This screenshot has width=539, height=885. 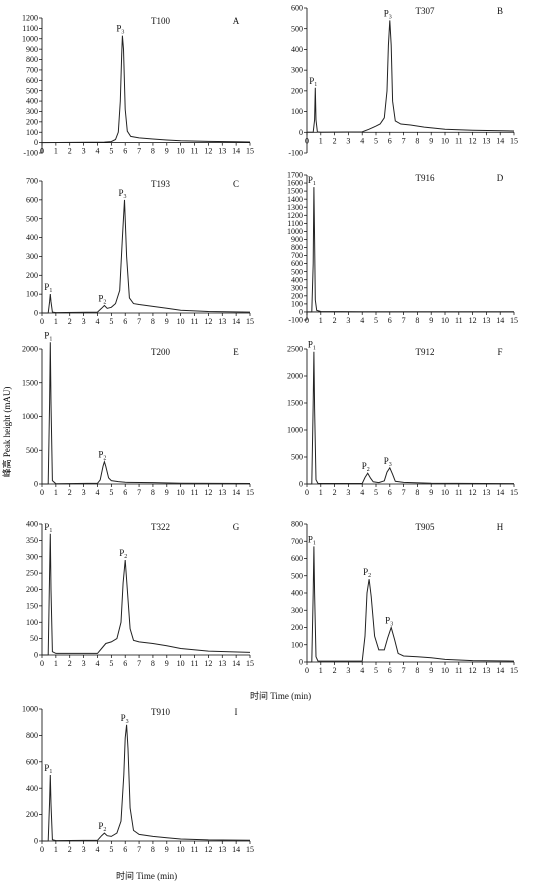 What do you see at coordinates (139, 663) in the screenshot?
I see `x-tick-label: 7` at bounding box center [139, 663].